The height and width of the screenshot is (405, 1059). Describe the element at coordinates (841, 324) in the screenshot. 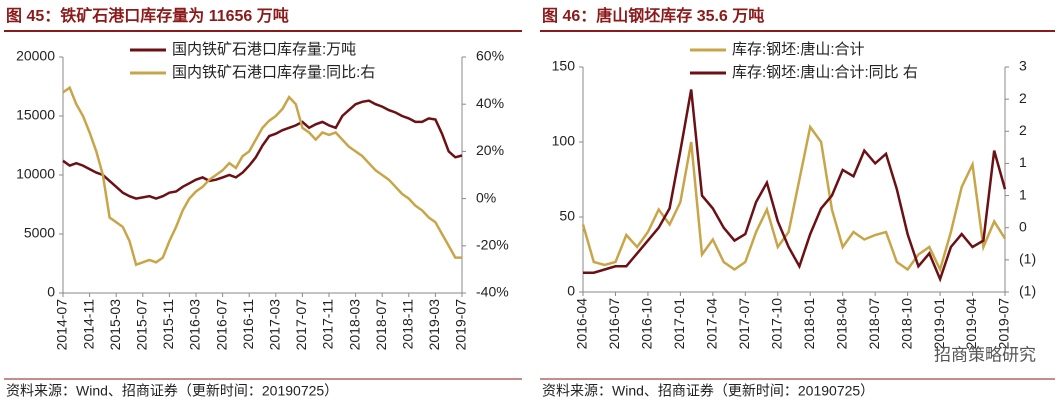

I see `x-tick-label: 2018-04` at that location.